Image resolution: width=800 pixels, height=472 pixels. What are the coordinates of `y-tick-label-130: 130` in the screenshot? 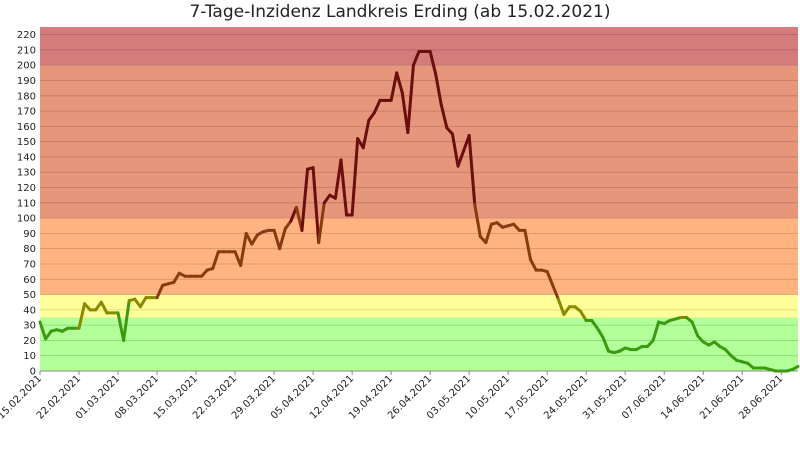 It's located at (26, 173).